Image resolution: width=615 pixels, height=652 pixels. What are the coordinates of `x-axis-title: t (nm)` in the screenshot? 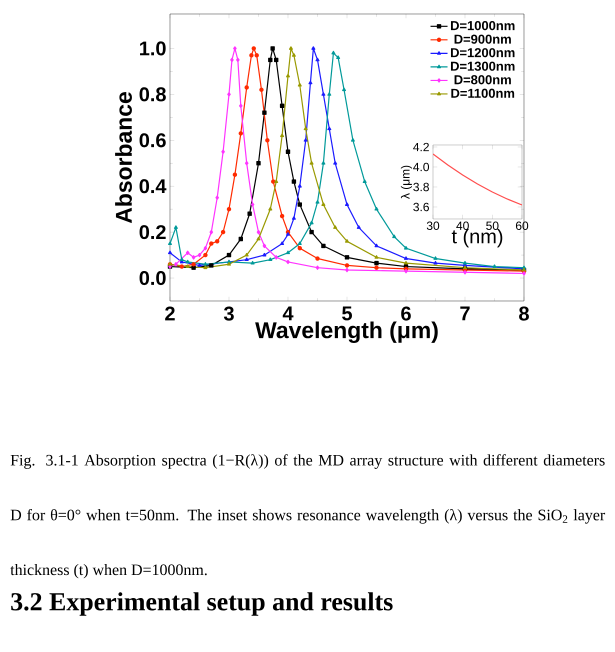 It's located at (477, 238).